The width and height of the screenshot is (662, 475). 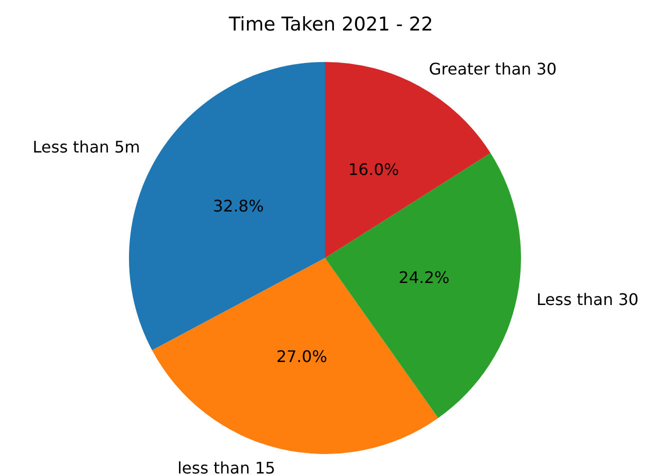 I want to click on slice-label: less than 15, so click(x=226, y=466).